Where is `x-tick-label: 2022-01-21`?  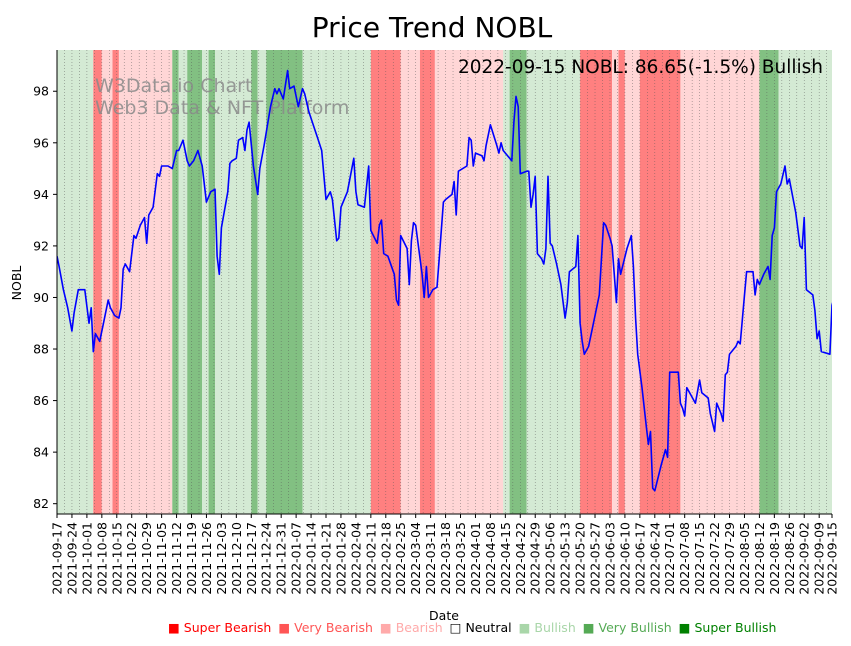
x-tick-label: 2022-01-21 is located at coordinates (326, 558).